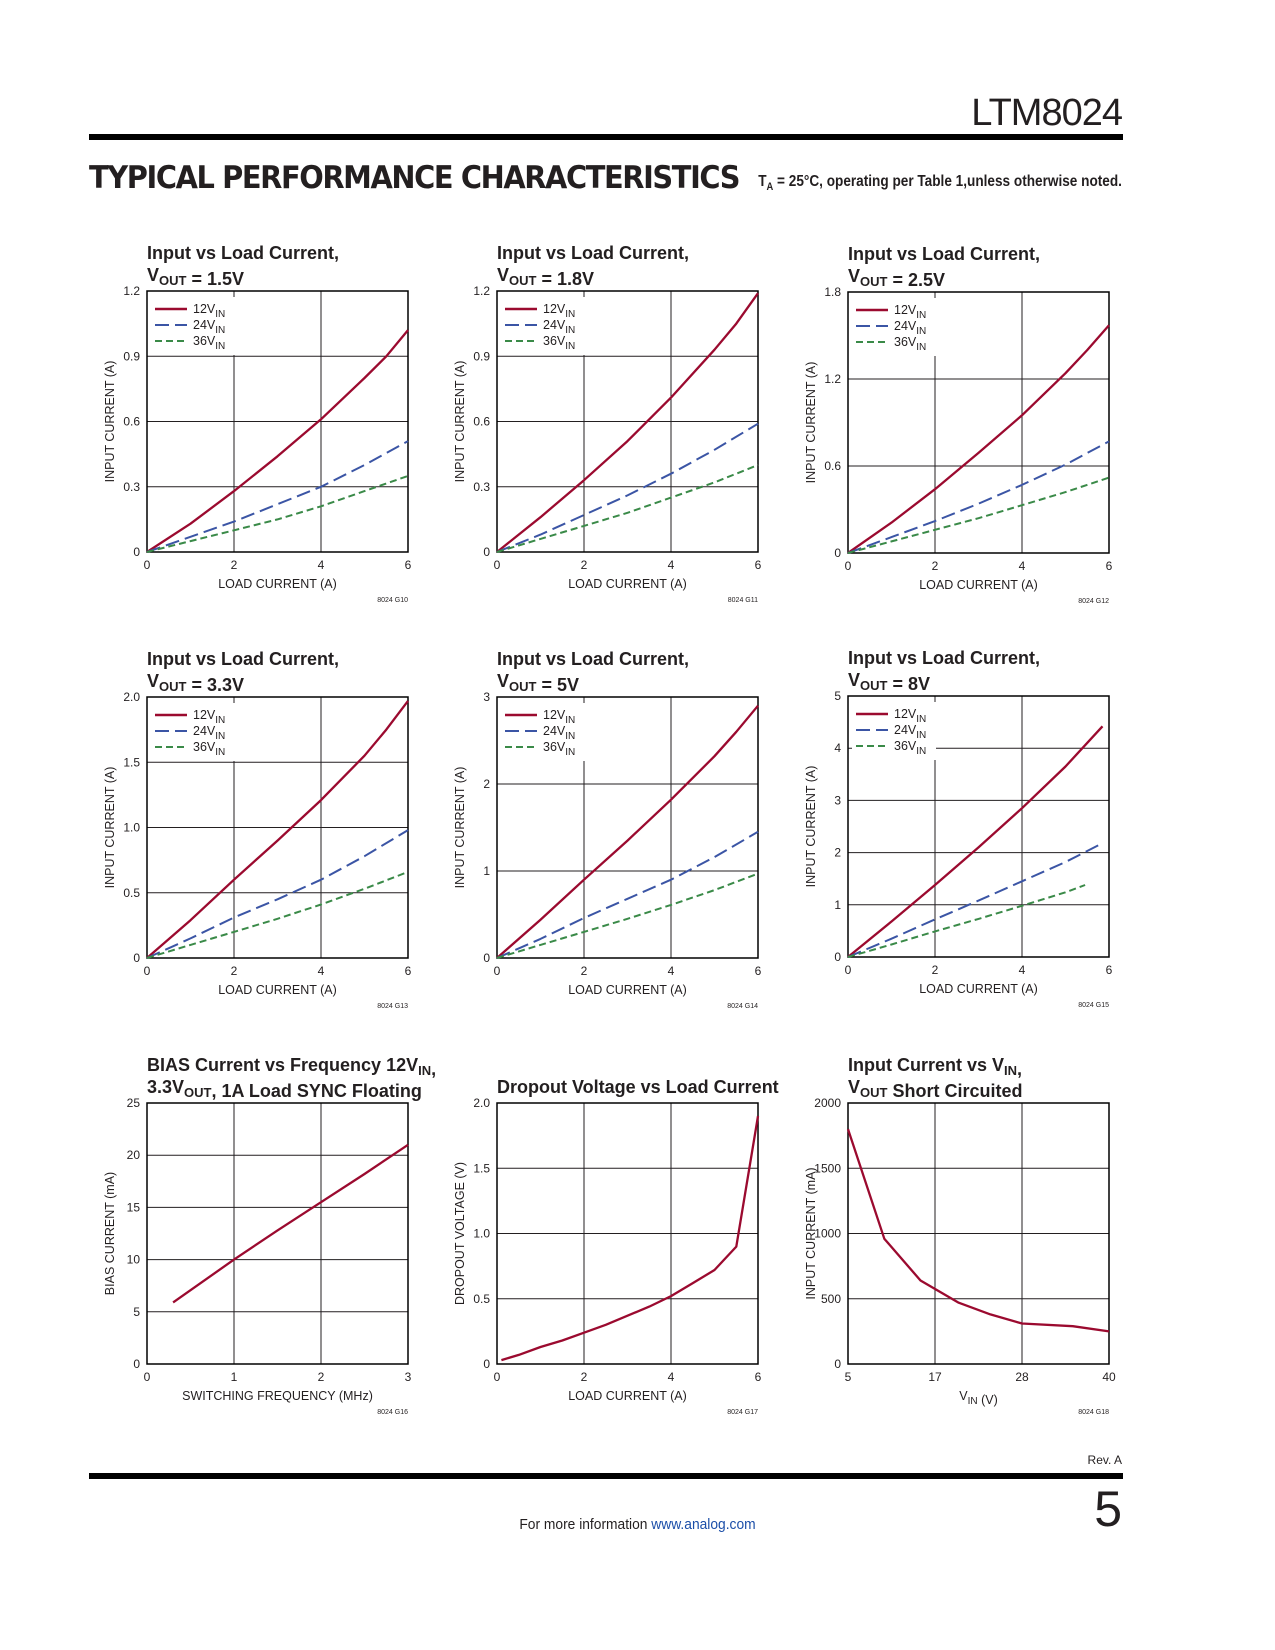 Image resolution: width=1275 pixels, height=1650 pixels. I want to click on chart-title: BIAS Current vs Frequency 12VIN,, so click(291, 1067).